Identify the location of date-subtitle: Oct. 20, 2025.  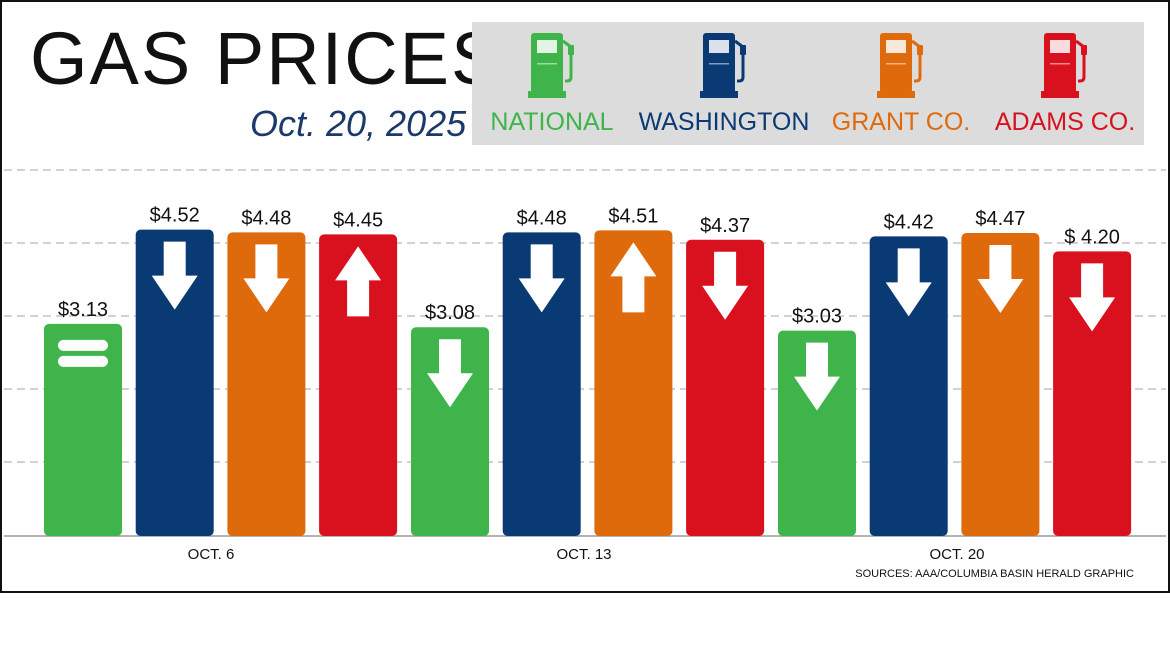
(358, 123).